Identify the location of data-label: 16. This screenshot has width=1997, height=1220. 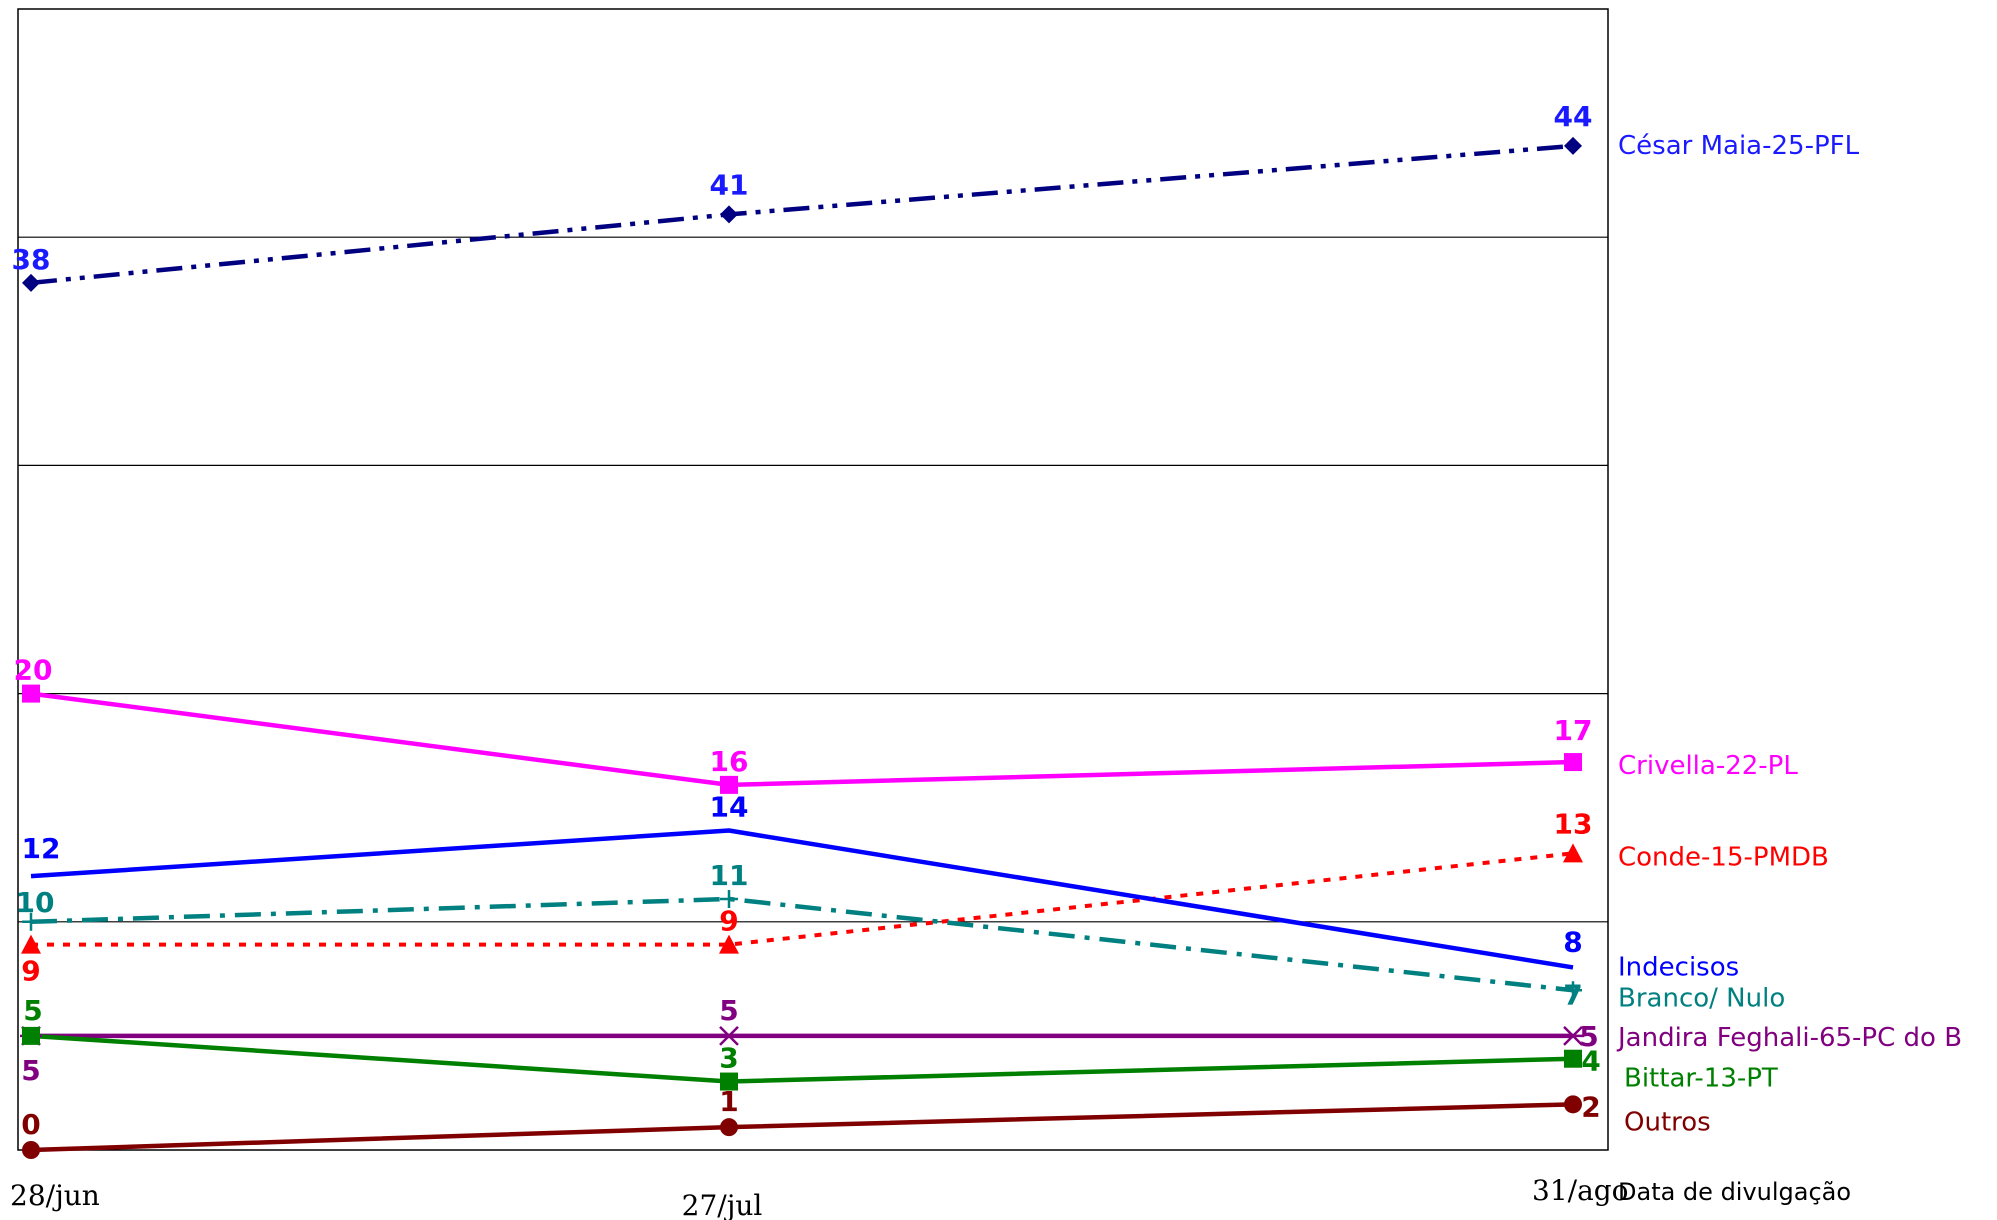
(729, 761).